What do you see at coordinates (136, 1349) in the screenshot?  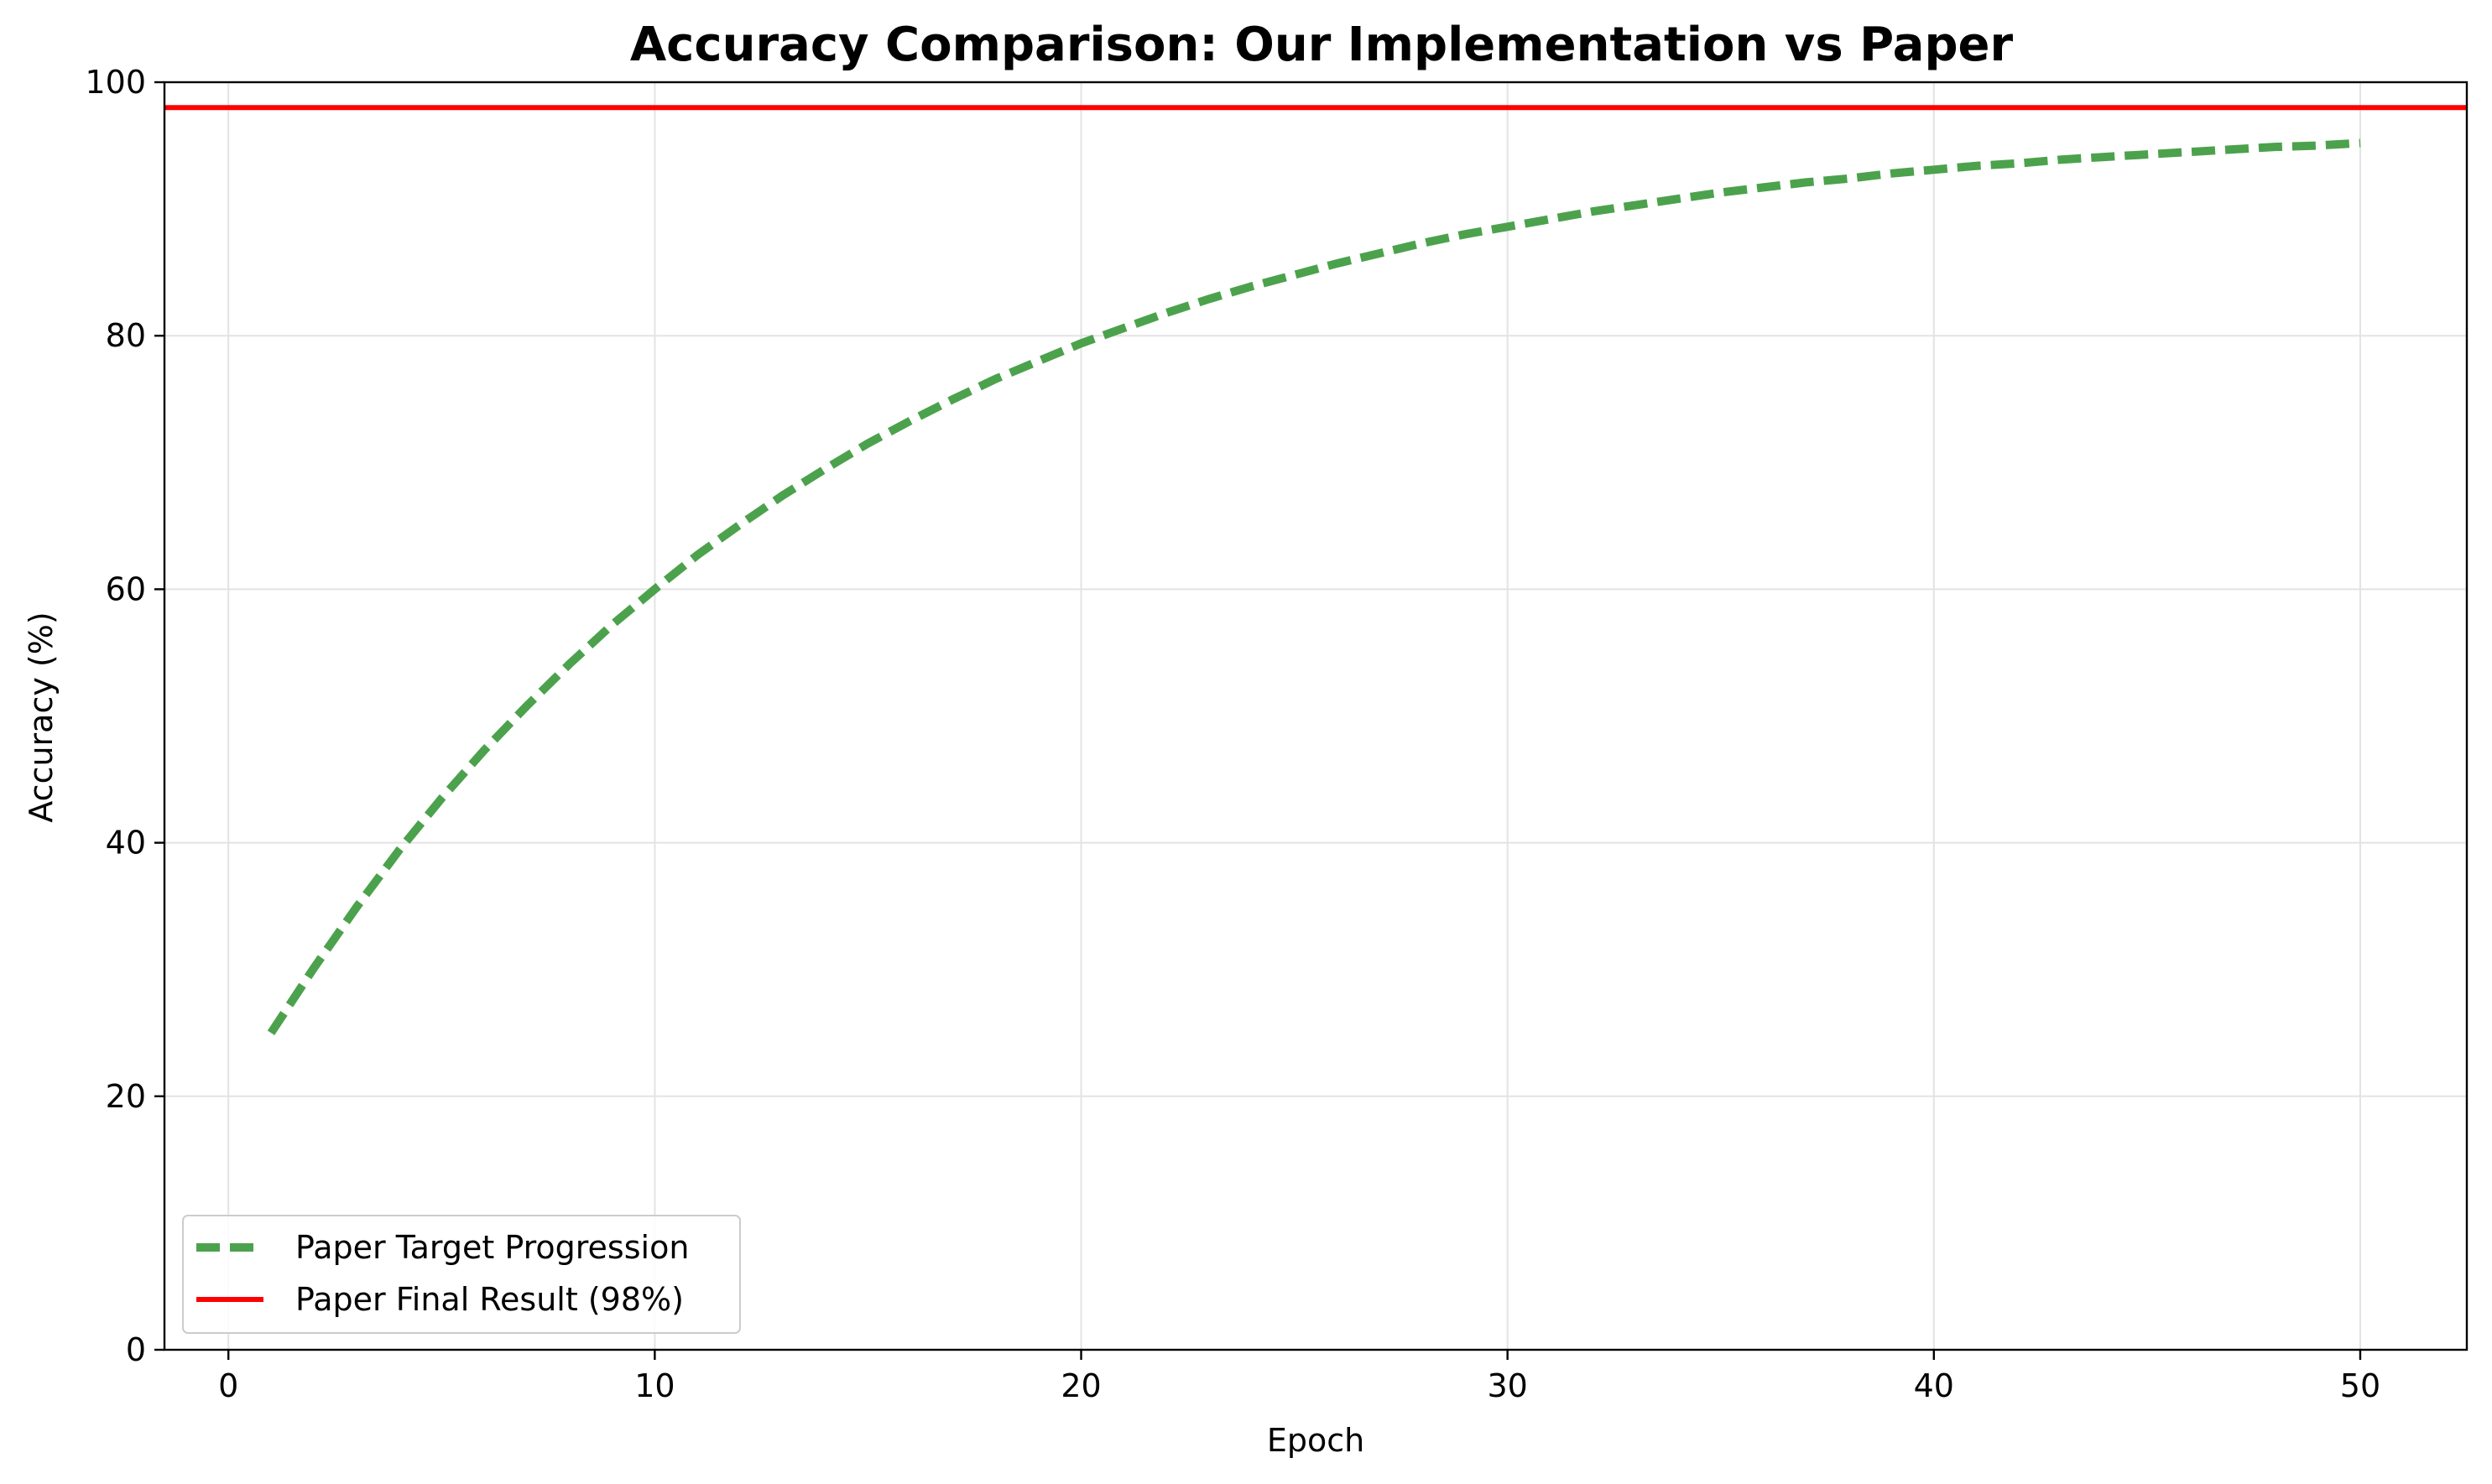 I see `y-tick-label: 0` at bounding box center [136, 1349].